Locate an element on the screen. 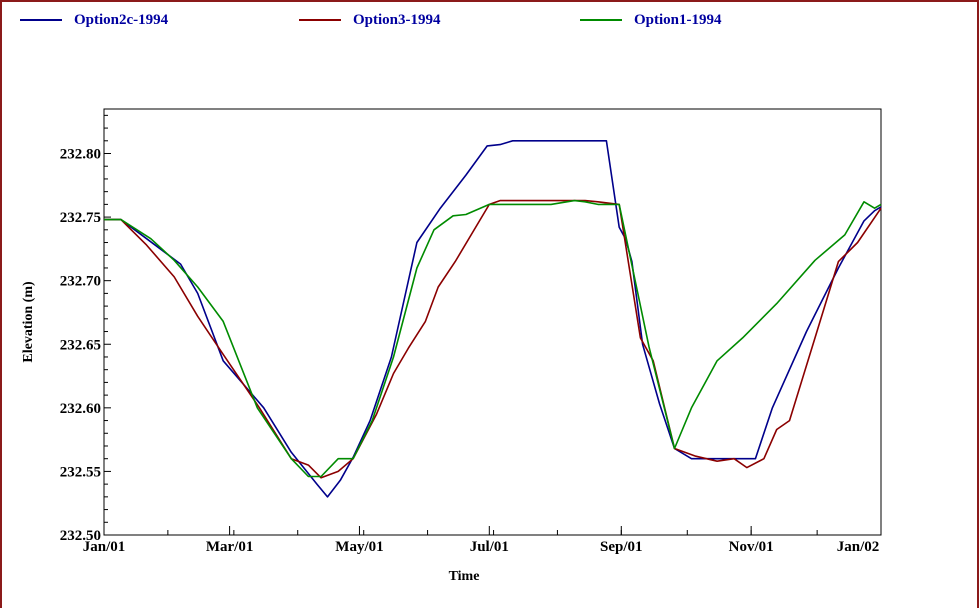 The image size is (979, 608). legend-item-option2c: Option2c-1994 is located at coordinates (94, 20).